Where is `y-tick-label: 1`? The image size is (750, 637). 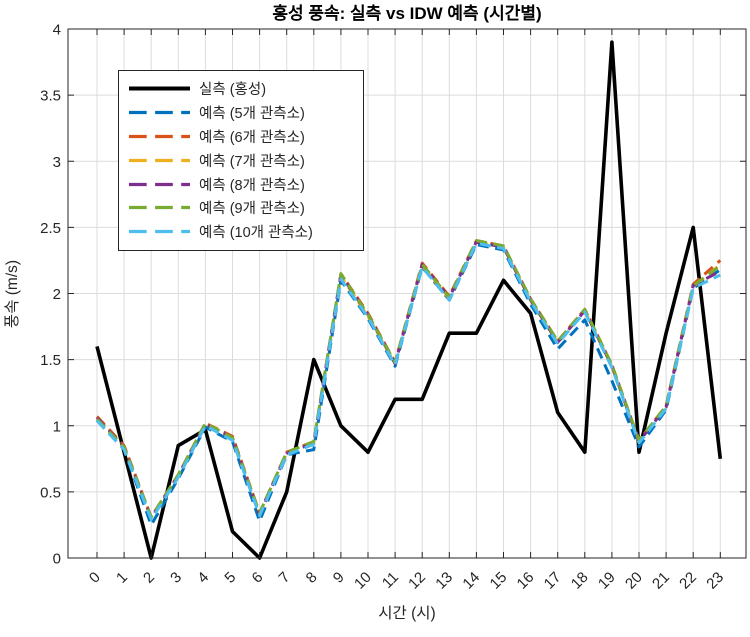
y-tick-label: 1 is located at coordinates (57, 426).